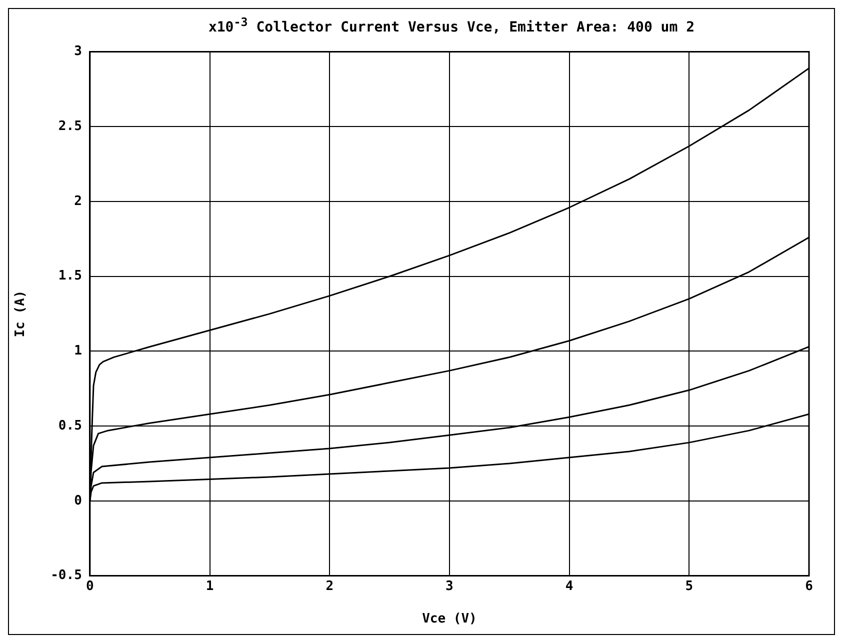 The width and height of the screenshot is (849, 643). What do you see at coordinates (78, 51) in the screenshot?
I see `y-tick-label: 3` at bounding box center [78, 51].